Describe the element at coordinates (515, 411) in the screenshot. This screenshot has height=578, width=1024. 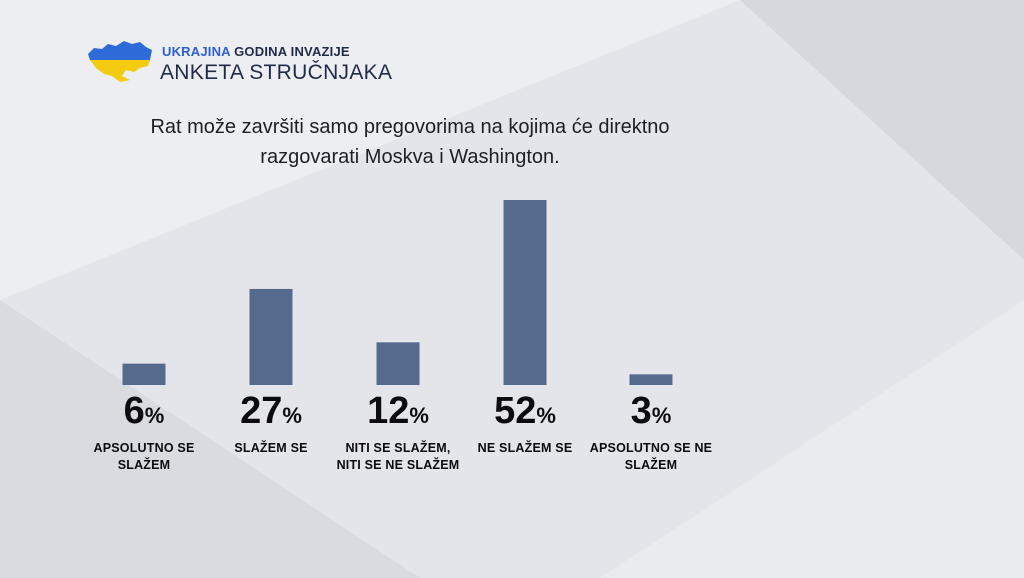
I see `value-number: 52` at that location.